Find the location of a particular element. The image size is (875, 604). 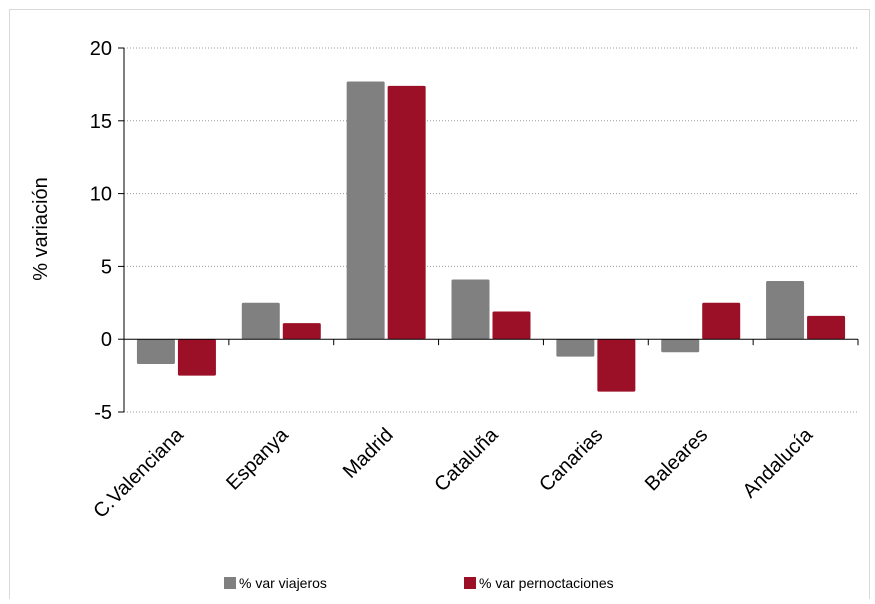

legend: % var viajeros % var pernoctaciones is located at coordinates (419, 583).